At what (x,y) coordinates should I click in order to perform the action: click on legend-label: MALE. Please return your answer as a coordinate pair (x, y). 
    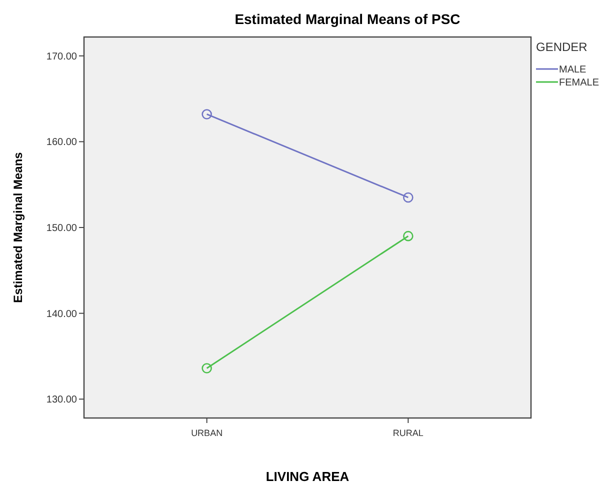
    Looking at the image, I should click on (573, 70).